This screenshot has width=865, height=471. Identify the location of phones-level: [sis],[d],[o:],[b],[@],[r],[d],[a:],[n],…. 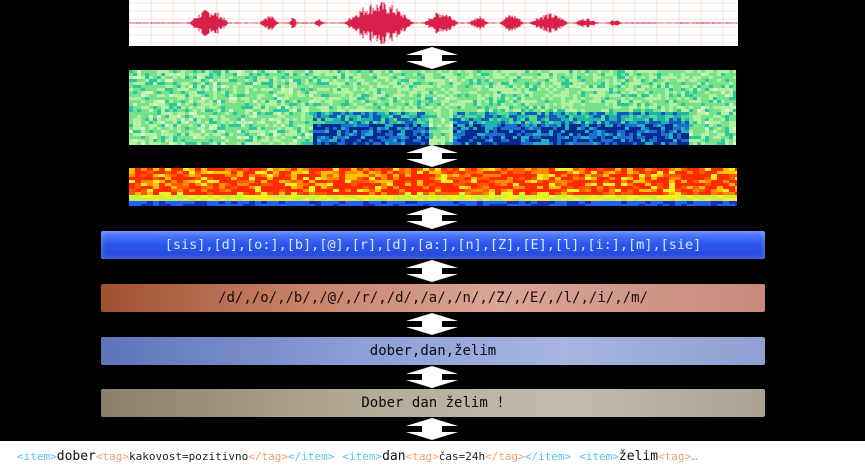
(433, 245).